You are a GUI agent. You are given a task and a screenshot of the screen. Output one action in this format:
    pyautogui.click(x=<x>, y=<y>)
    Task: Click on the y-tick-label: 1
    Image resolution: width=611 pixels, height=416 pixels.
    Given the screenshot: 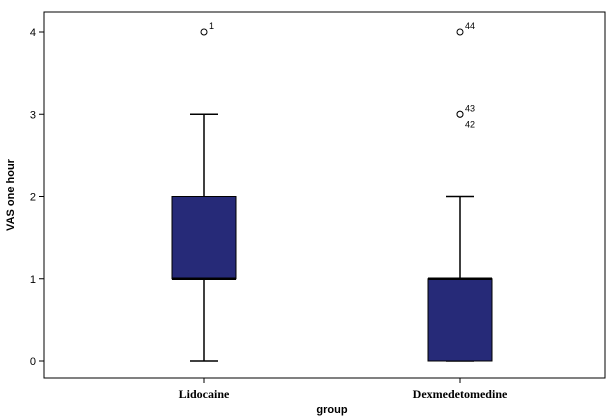 What is the action you would take?
    pyautogui.click(x=33, y=280)
    